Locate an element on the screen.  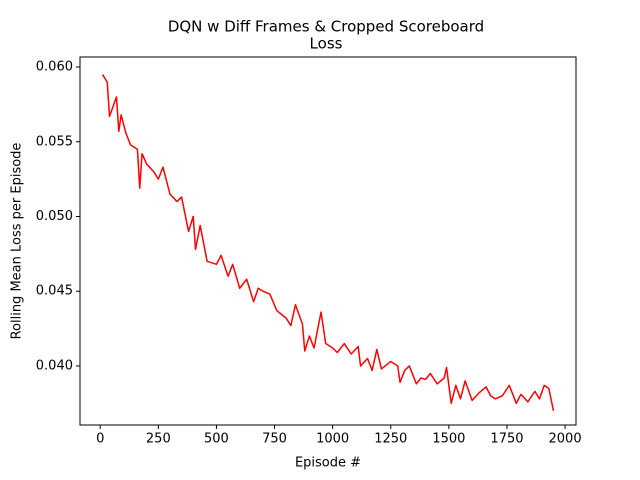
y-axis-label: Rolling Mean Loss per Episode is located at coordinates (17, 241).